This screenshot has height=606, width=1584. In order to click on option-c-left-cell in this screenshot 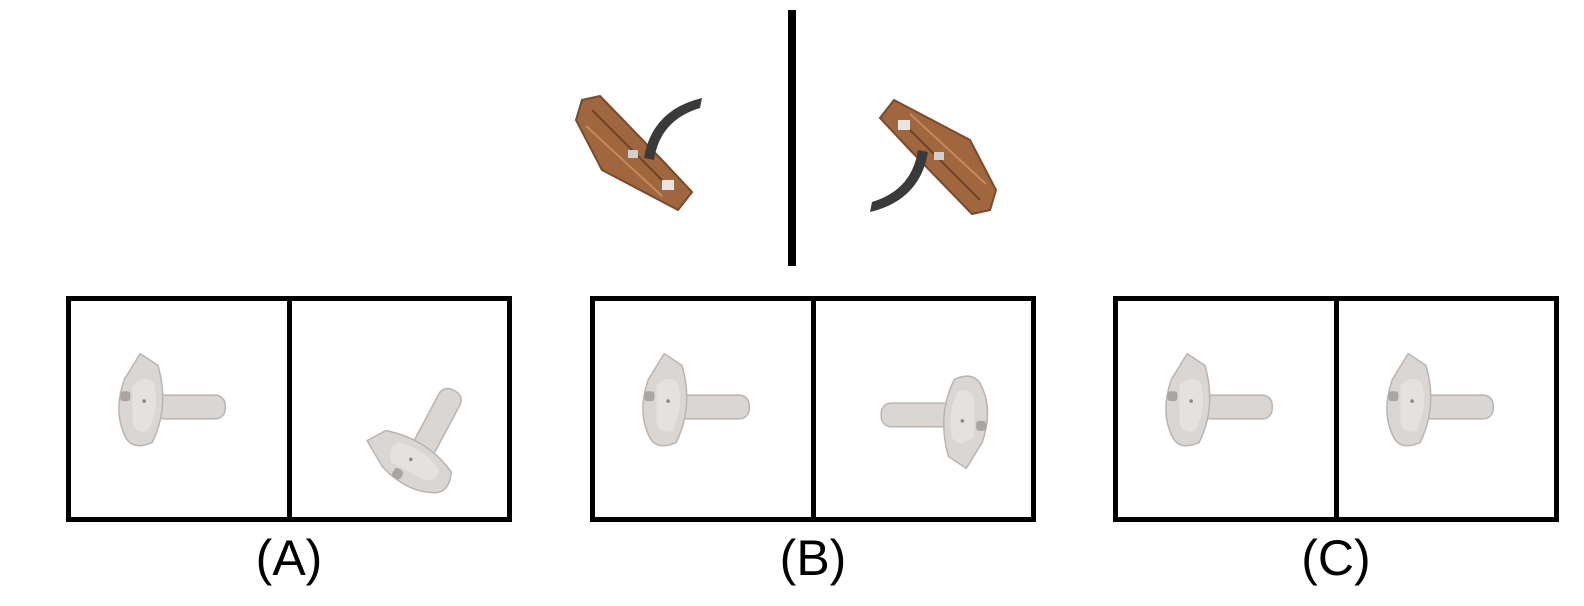, I will do `click(1226, 409)`.